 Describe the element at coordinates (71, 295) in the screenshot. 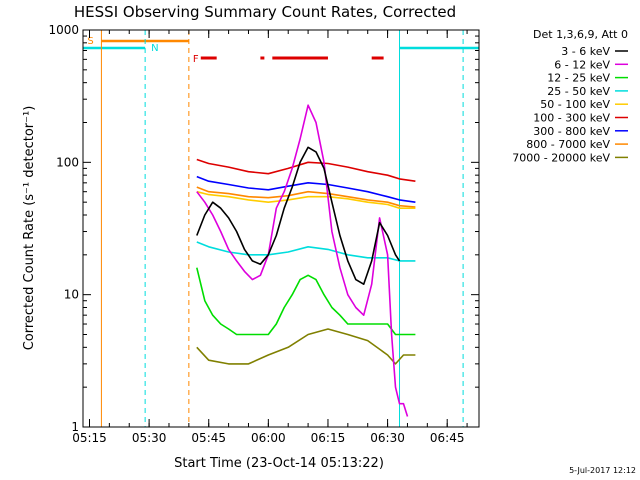

I see `y-tick-label: 10` at that location.